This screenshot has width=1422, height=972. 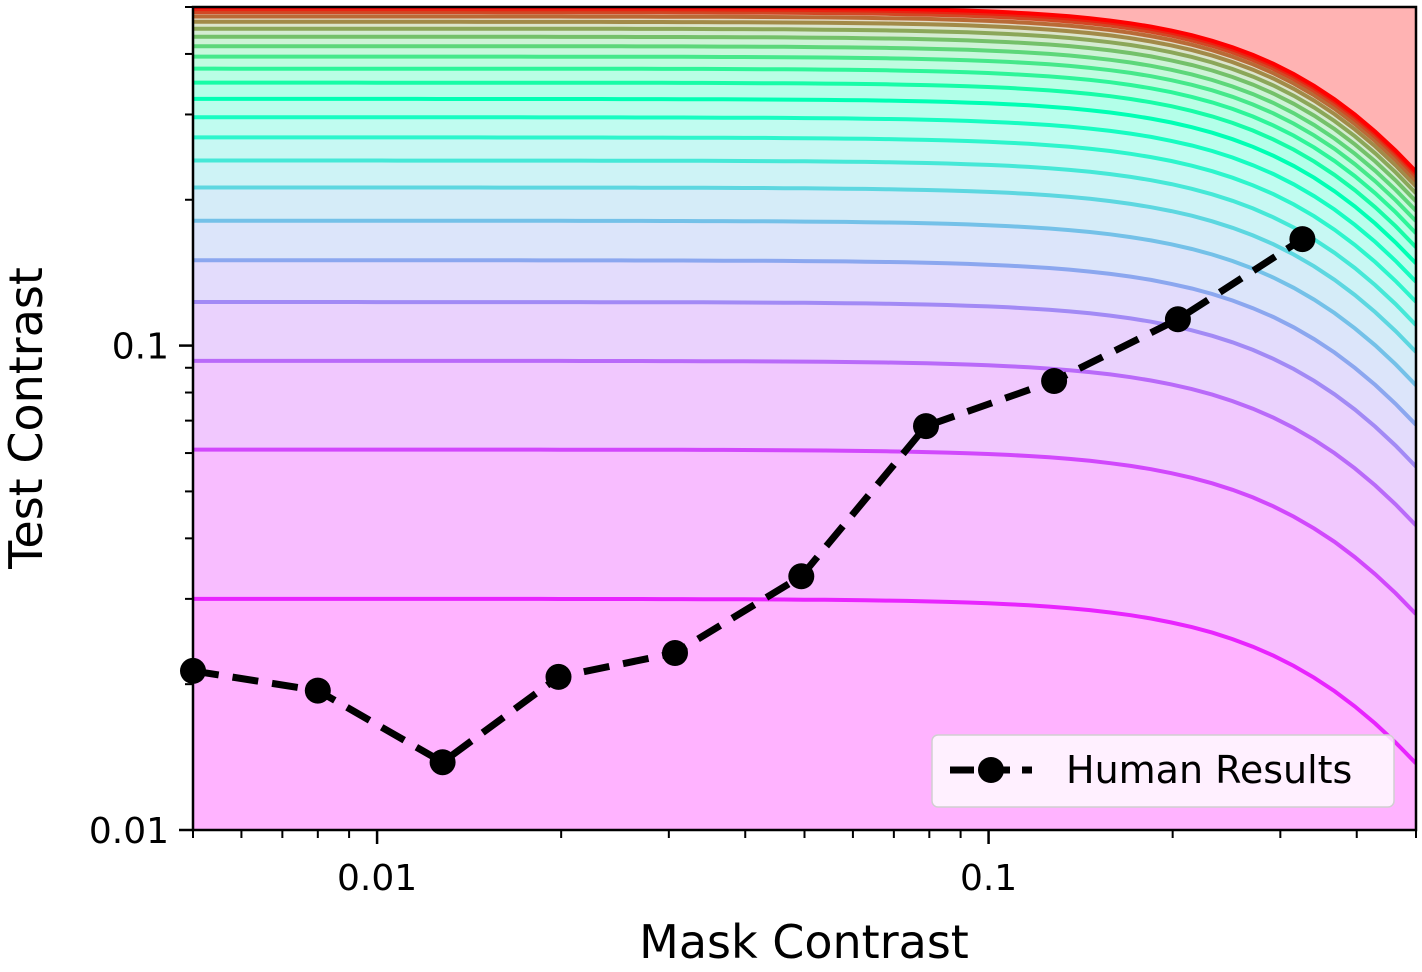 What do you see at coordinates (804, 864) in the screenshot?
I see `x-axis: 0.01 0.1` at bounding box center [804, 864].